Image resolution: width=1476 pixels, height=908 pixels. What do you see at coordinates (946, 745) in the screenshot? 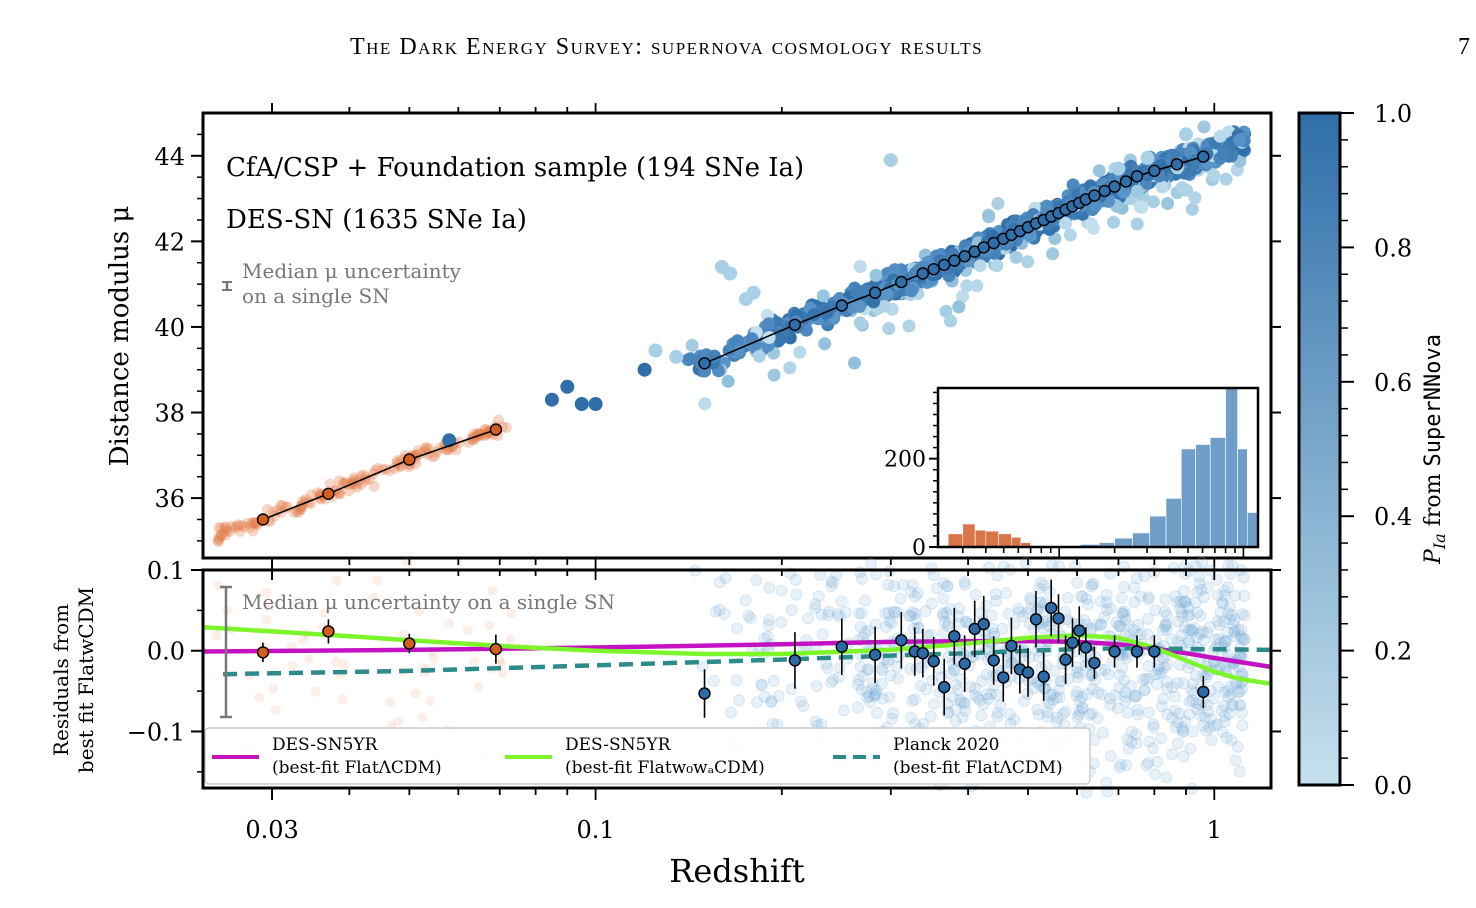
I see `legend-label-planck-1: Planck 2020` at bounding box center [946, 745].